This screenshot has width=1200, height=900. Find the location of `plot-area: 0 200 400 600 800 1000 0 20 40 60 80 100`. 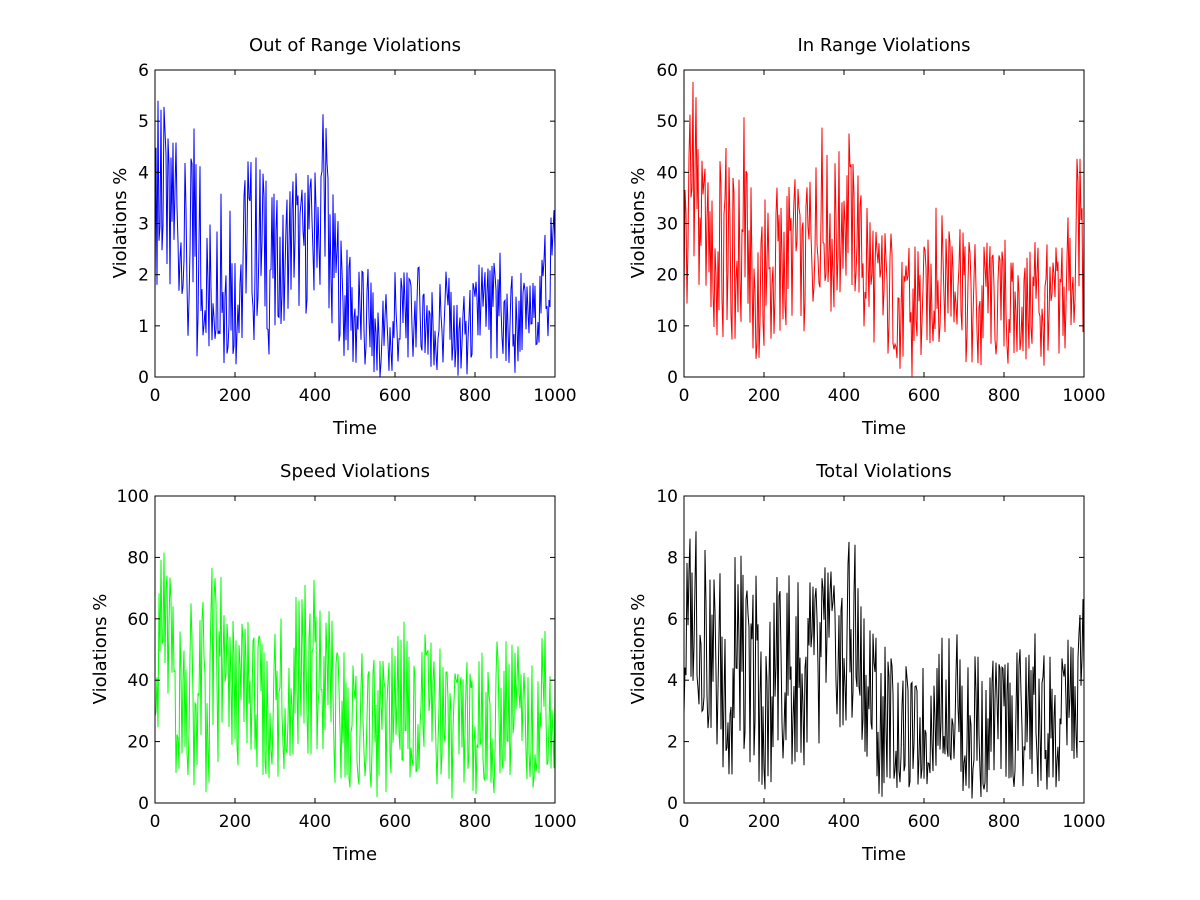

plot-area: 0 200 400 600 800 1000 0 20 40 60 80 100 is located at coordinates (347, 659).